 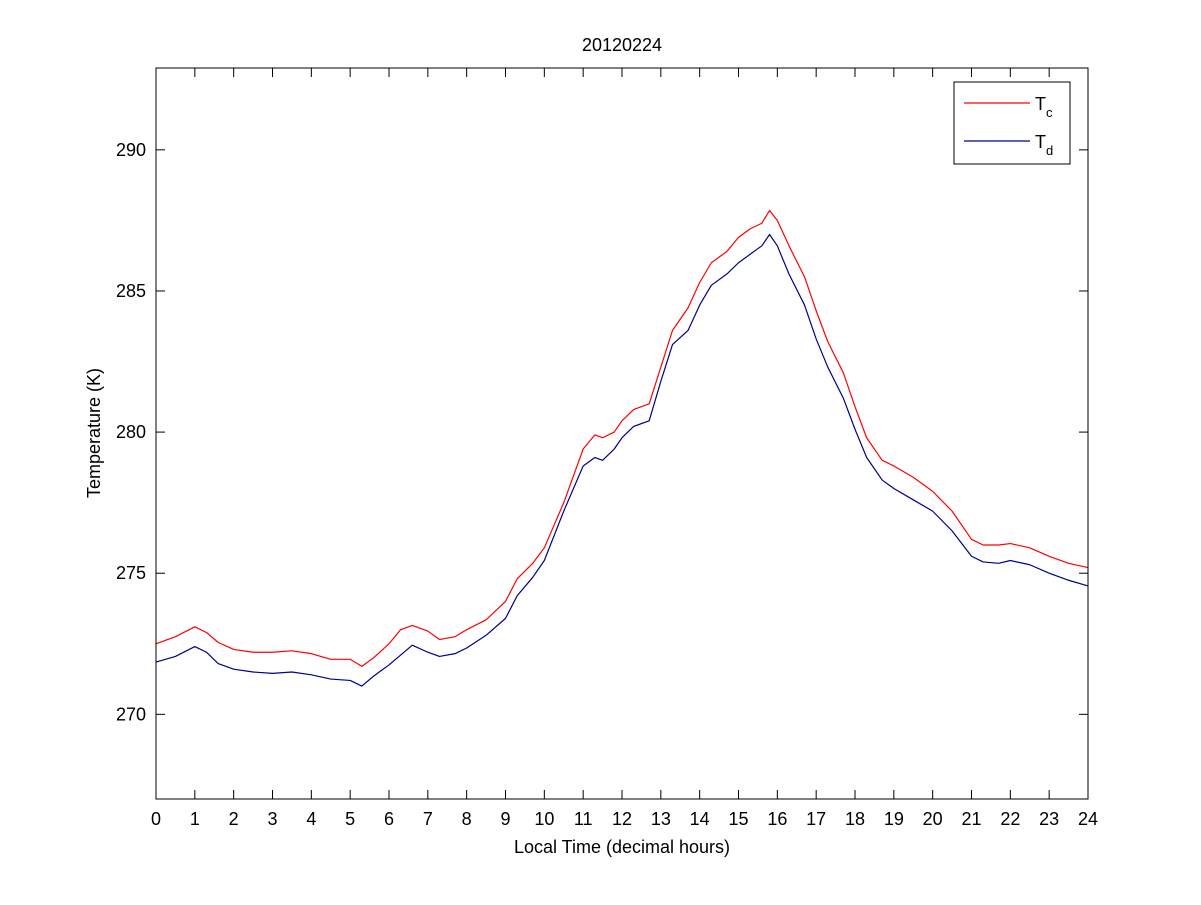 I want to click on legend-label-tc: Tc, so click(x=1044, y=107).